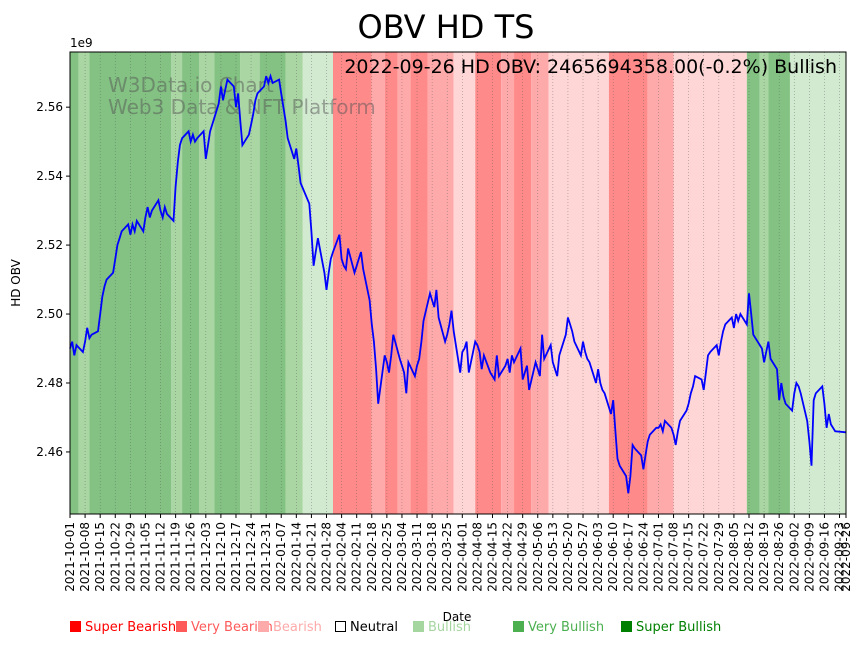  Describe the element at coordinates (16, 282) in the screenshot. I see `y-axis-label: HD OBV` at that location.